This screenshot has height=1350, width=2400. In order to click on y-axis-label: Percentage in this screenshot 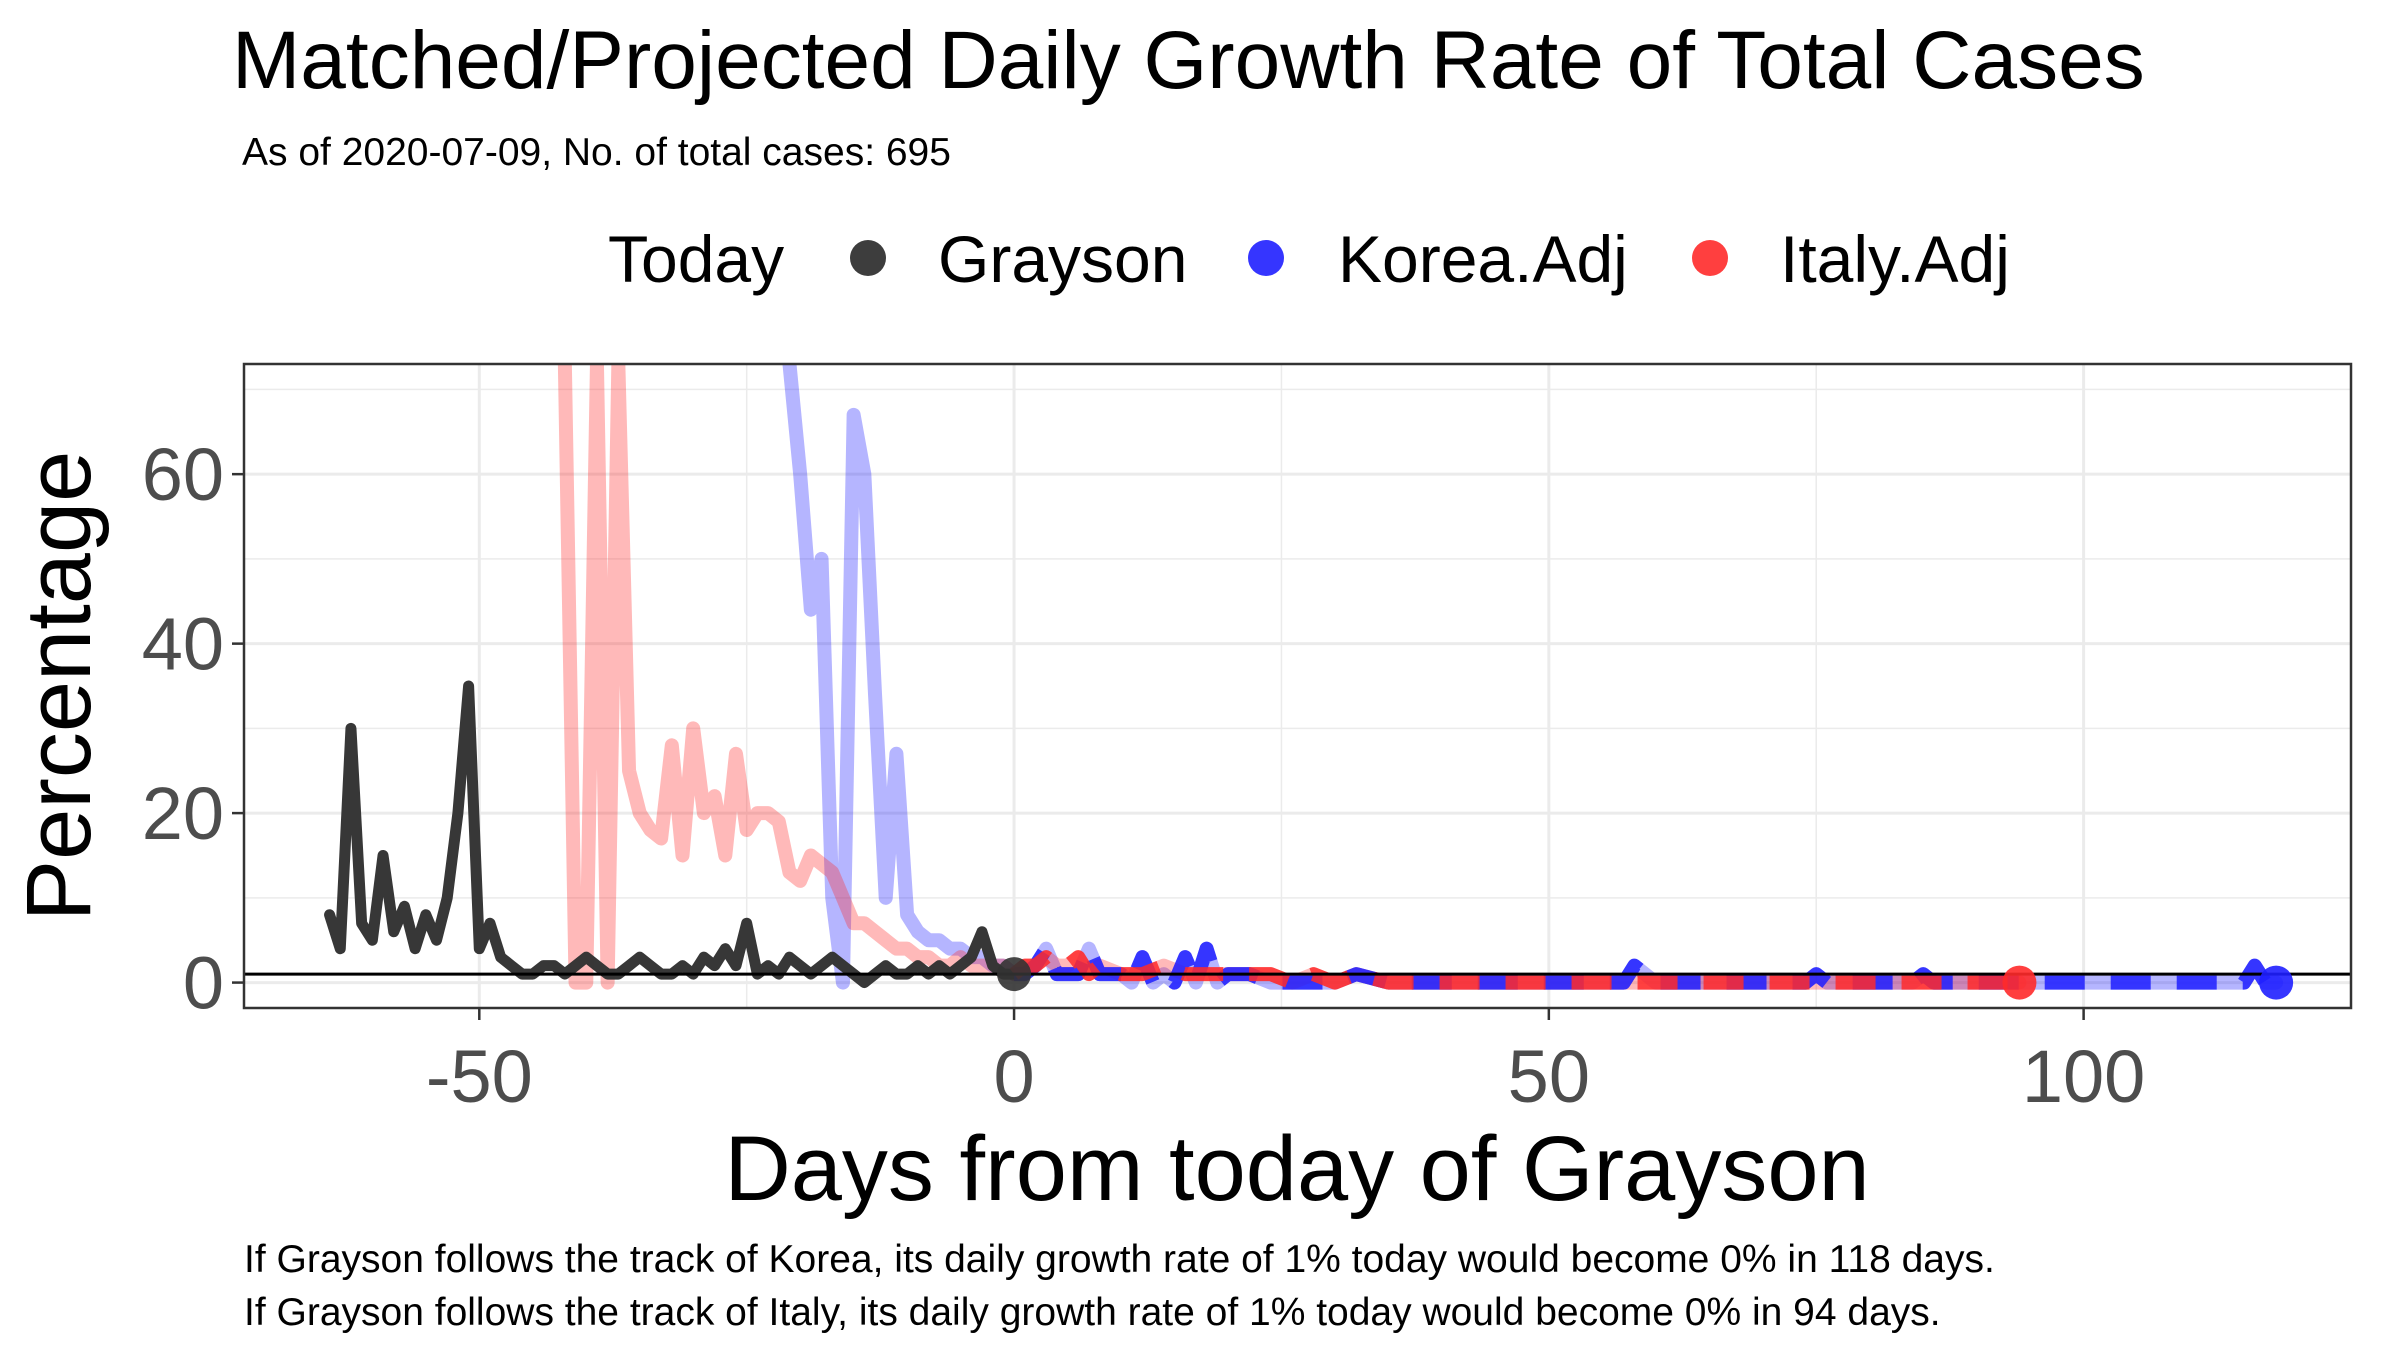, I will do `click(59, 686)`.